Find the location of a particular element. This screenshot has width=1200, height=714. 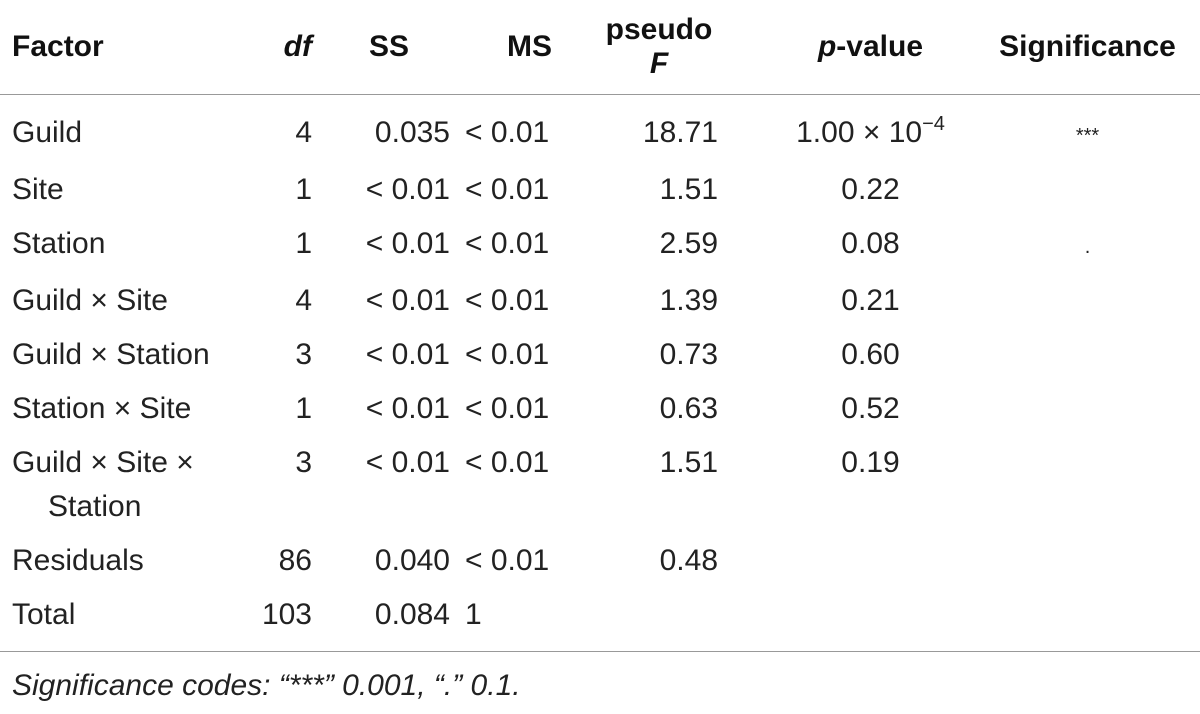

cell-text: 0.21 is located at coordinates (870, 300).